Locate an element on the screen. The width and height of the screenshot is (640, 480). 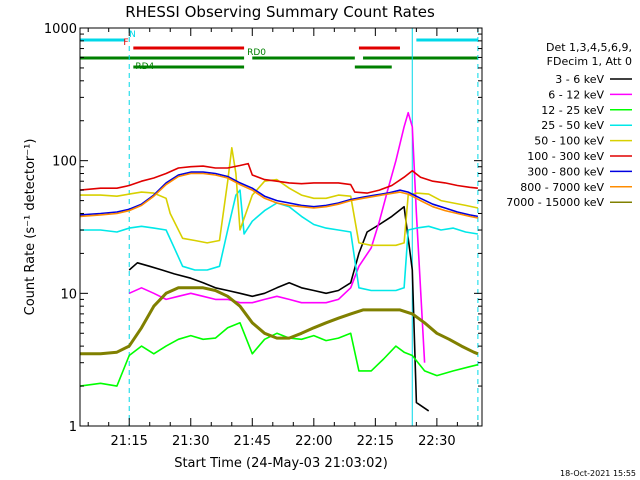
legend-header-line: Det 1,3,4,5,6,9, is located at coordinates (589, 47).